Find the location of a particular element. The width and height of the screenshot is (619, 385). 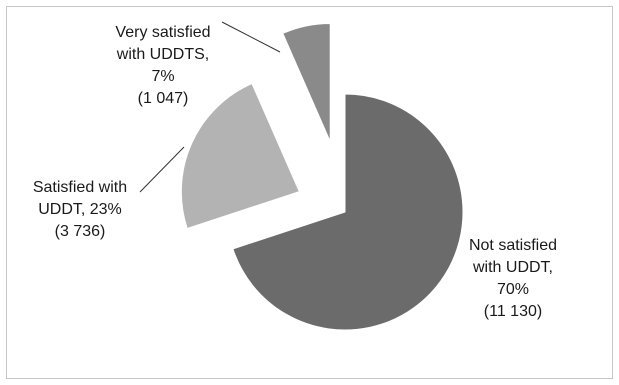

label-satisfied-line: UDDT, 23% is located at coordinates (80, 209).